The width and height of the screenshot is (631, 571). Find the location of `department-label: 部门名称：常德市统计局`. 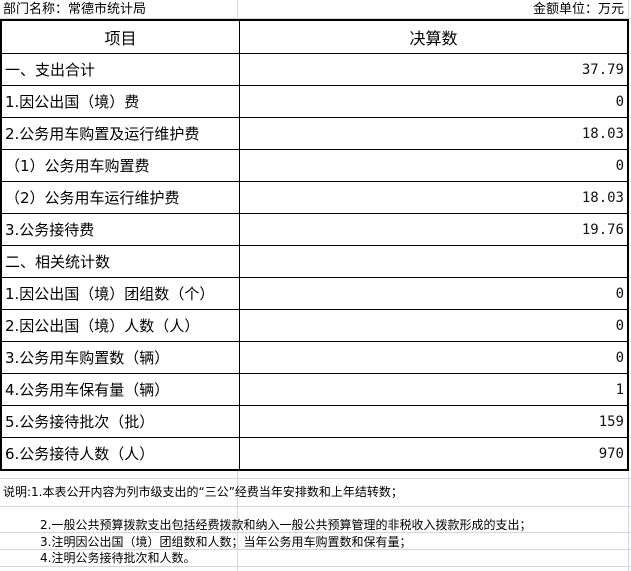

department-label: 部门名称：常德市统计局 is located at coordinates (75, 9).